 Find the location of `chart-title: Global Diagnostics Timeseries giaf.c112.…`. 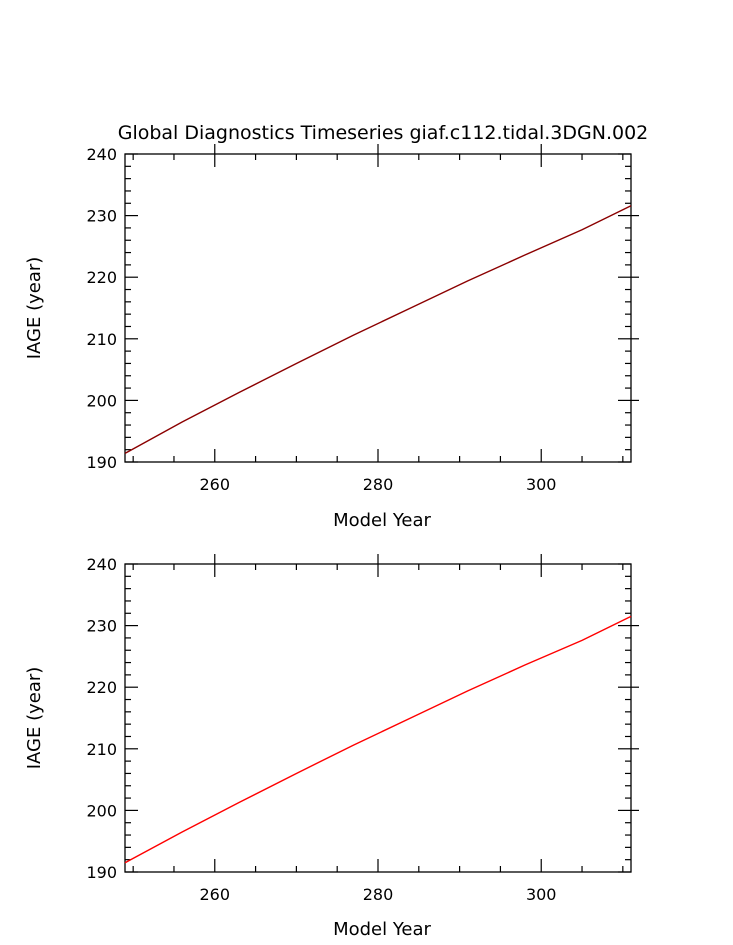

chart-title: Global Diagnostics Timeseries giaf.c112.… is located at coordinates (383, 133).